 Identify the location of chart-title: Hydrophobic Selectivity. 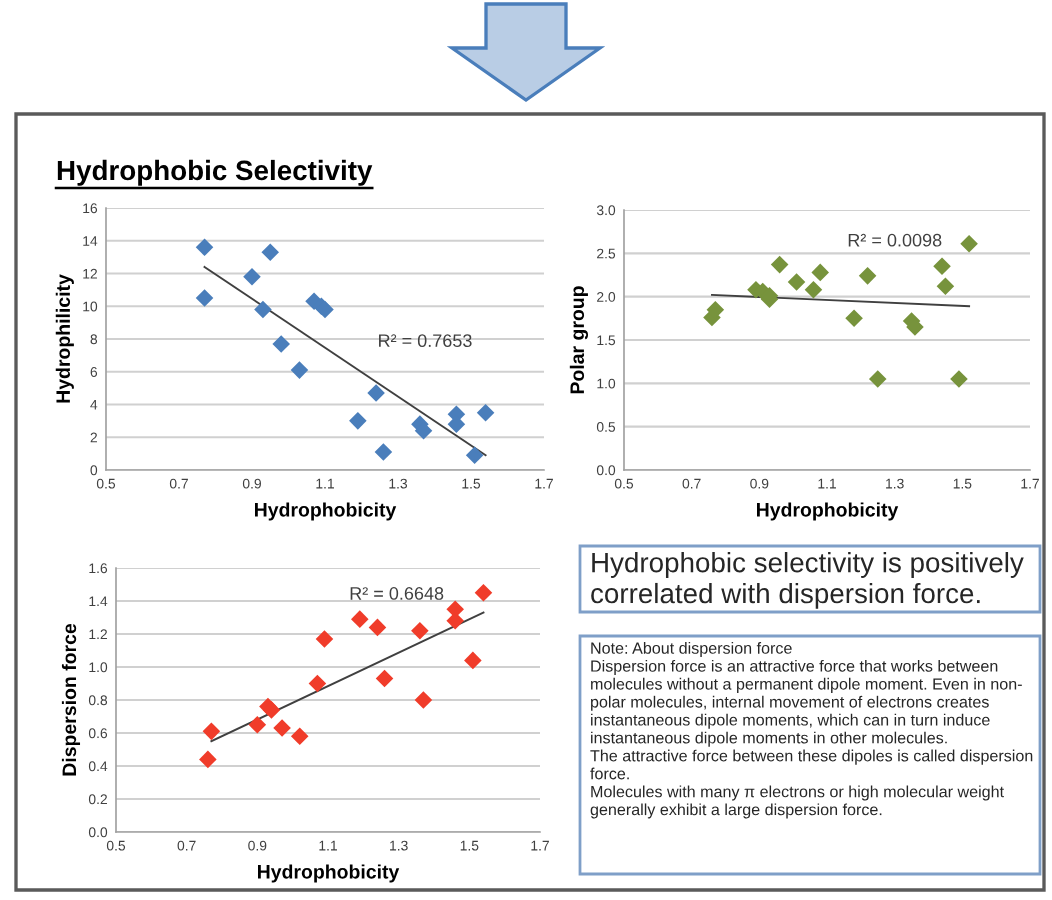
(215, 172).